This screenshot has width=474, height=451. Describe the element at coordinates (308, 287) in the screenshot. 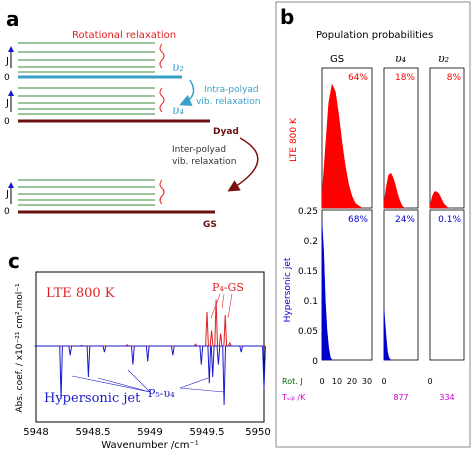

I see `y-tick-labels: 0 0.05 0.1 0.15 0.2 0.25` at that location.